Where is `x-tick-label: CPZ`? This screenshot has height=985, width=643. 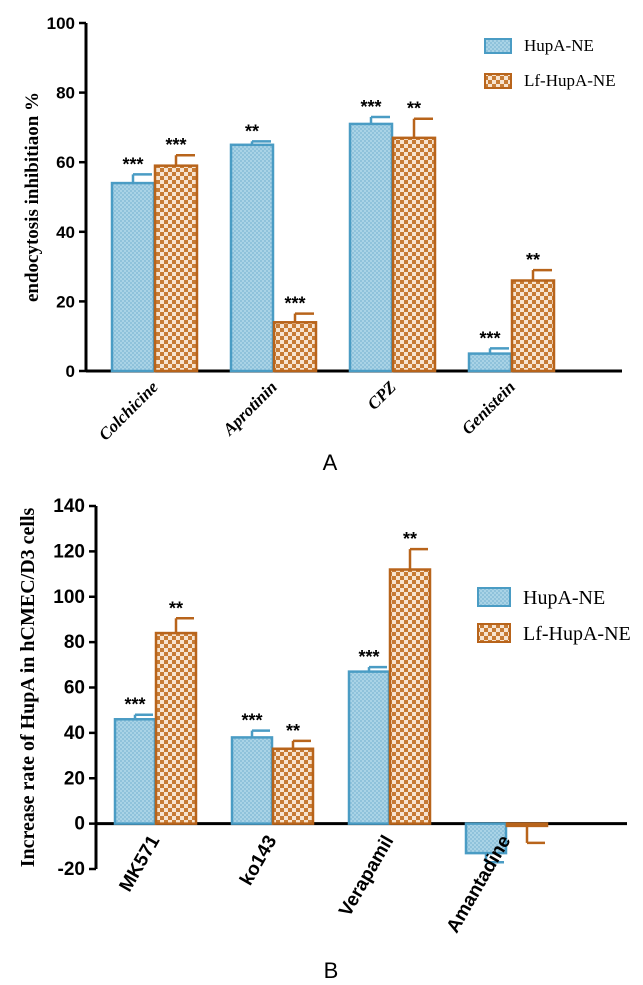
x-tick-label: CPZ is located at coordinates (382, 395).